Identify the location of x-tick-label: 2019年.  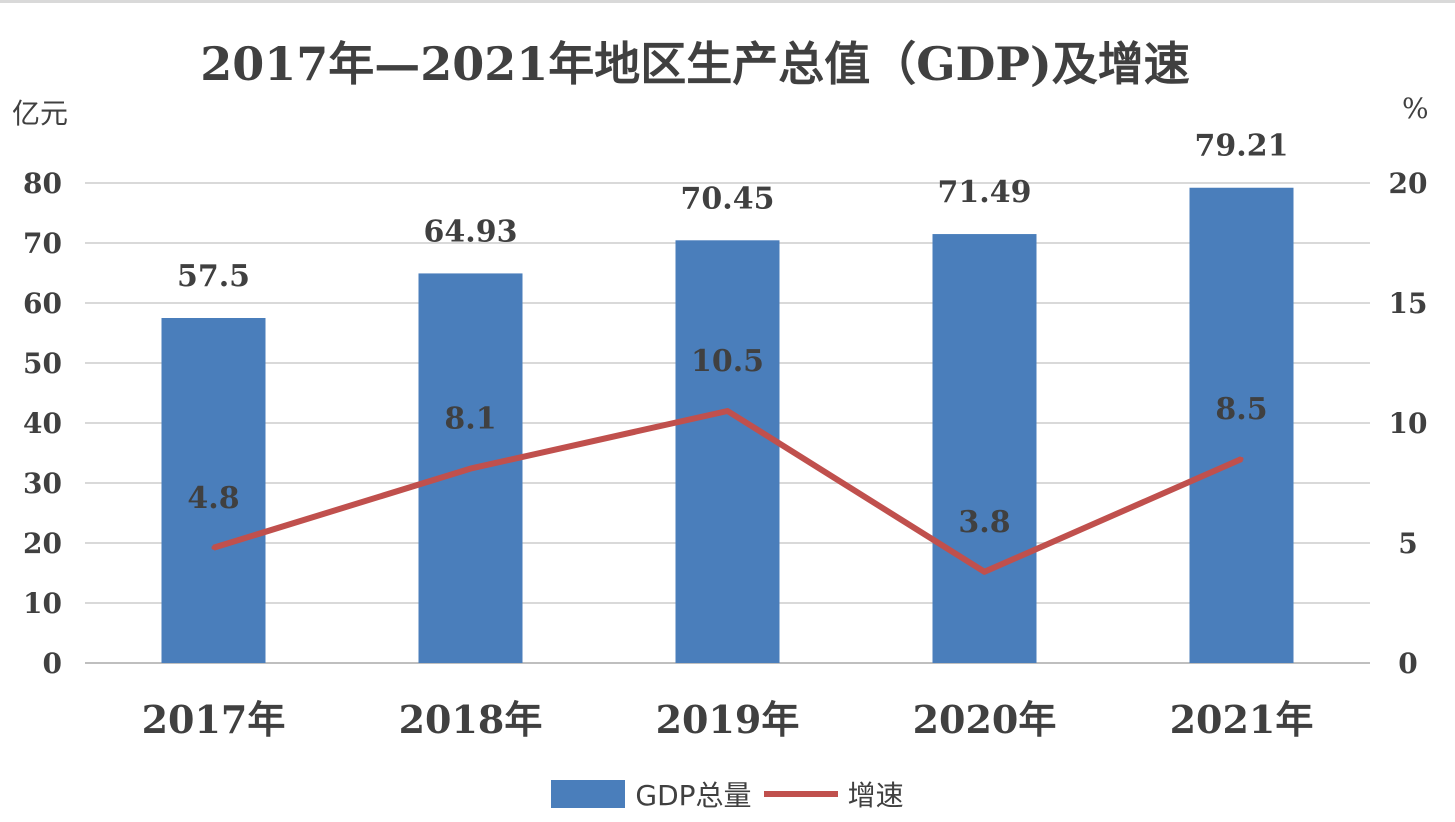
(728, 719).